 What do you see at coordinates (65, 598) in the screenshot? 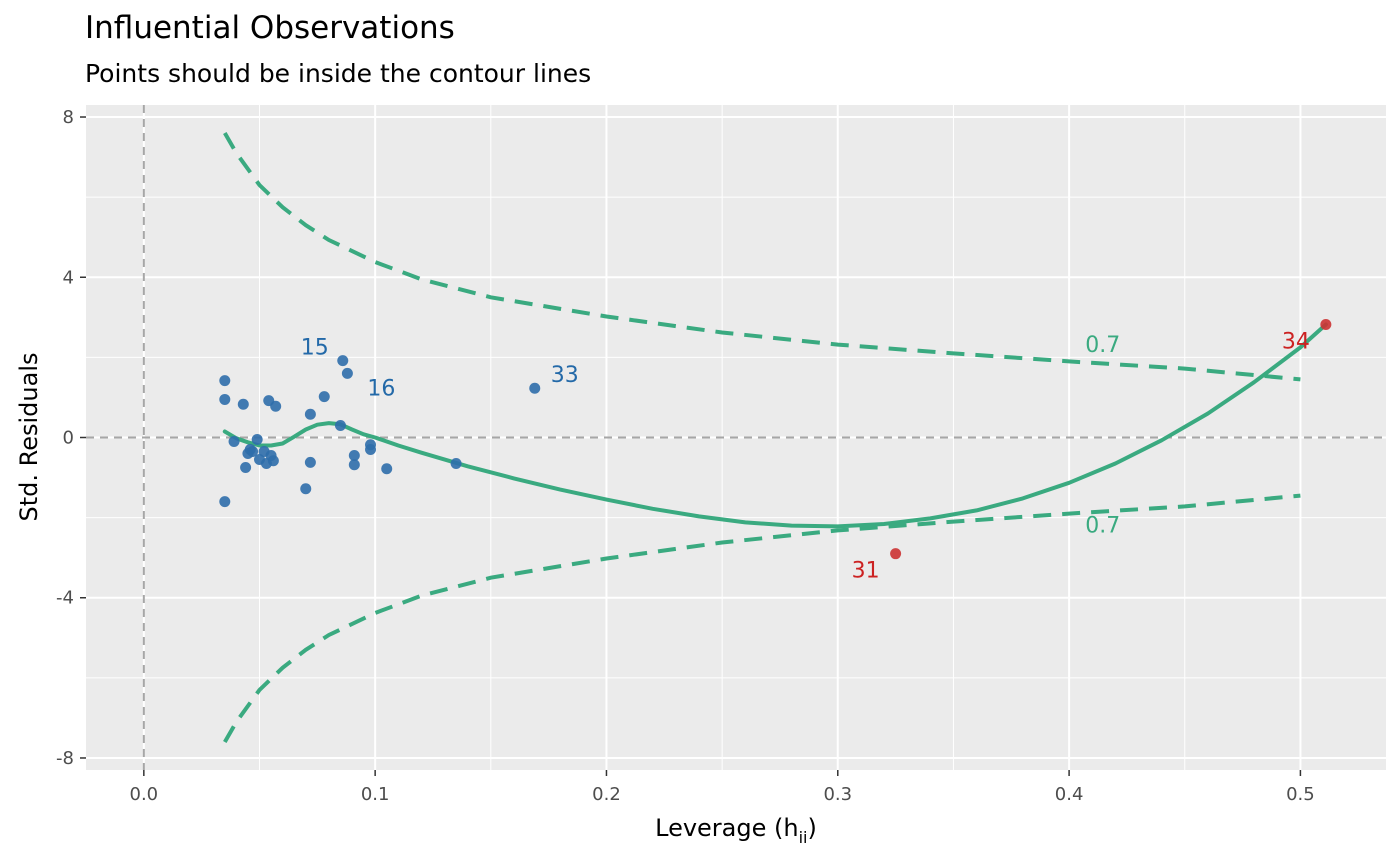
I see `y-tick-label: -4` at bounding box center [65, 598].